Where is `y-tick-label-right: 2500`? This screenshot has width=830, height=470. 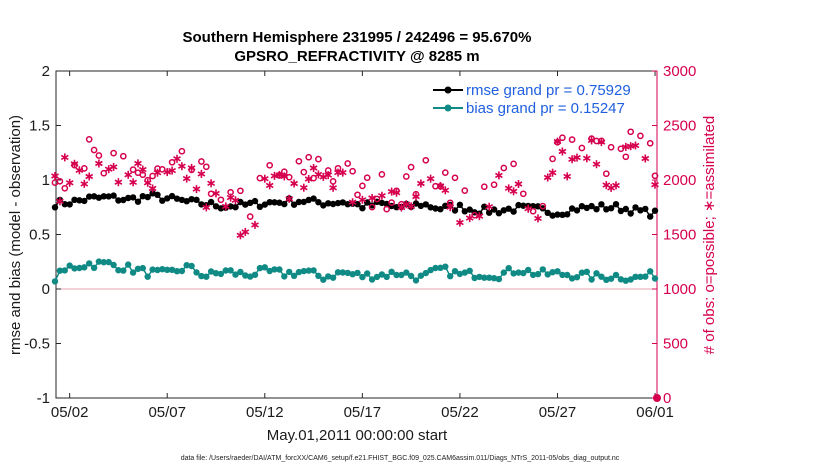 y-tick-label-right: 2500 is located at coordinates (679, 126).